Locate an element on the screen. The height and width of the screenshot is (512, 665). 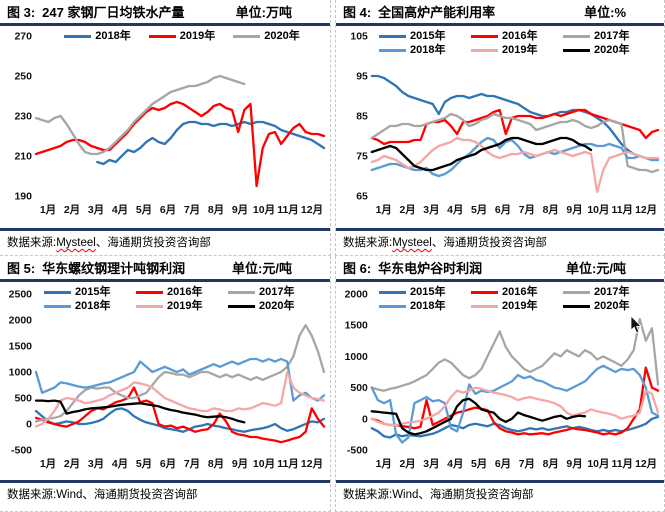
y-axis-tick-label: 1500 is located at coordinates (21, 347).